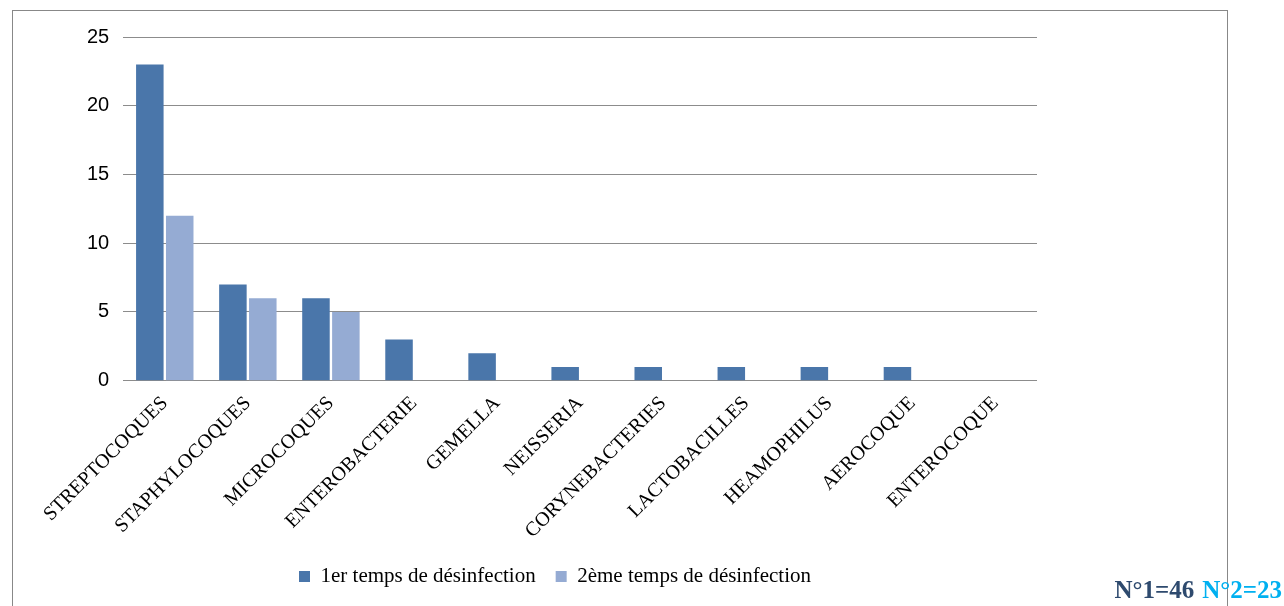 The height and width of the screenshot is (606, 1284). I want to click on legend-label: 2ème temps de désinfection, so click(694, 575).